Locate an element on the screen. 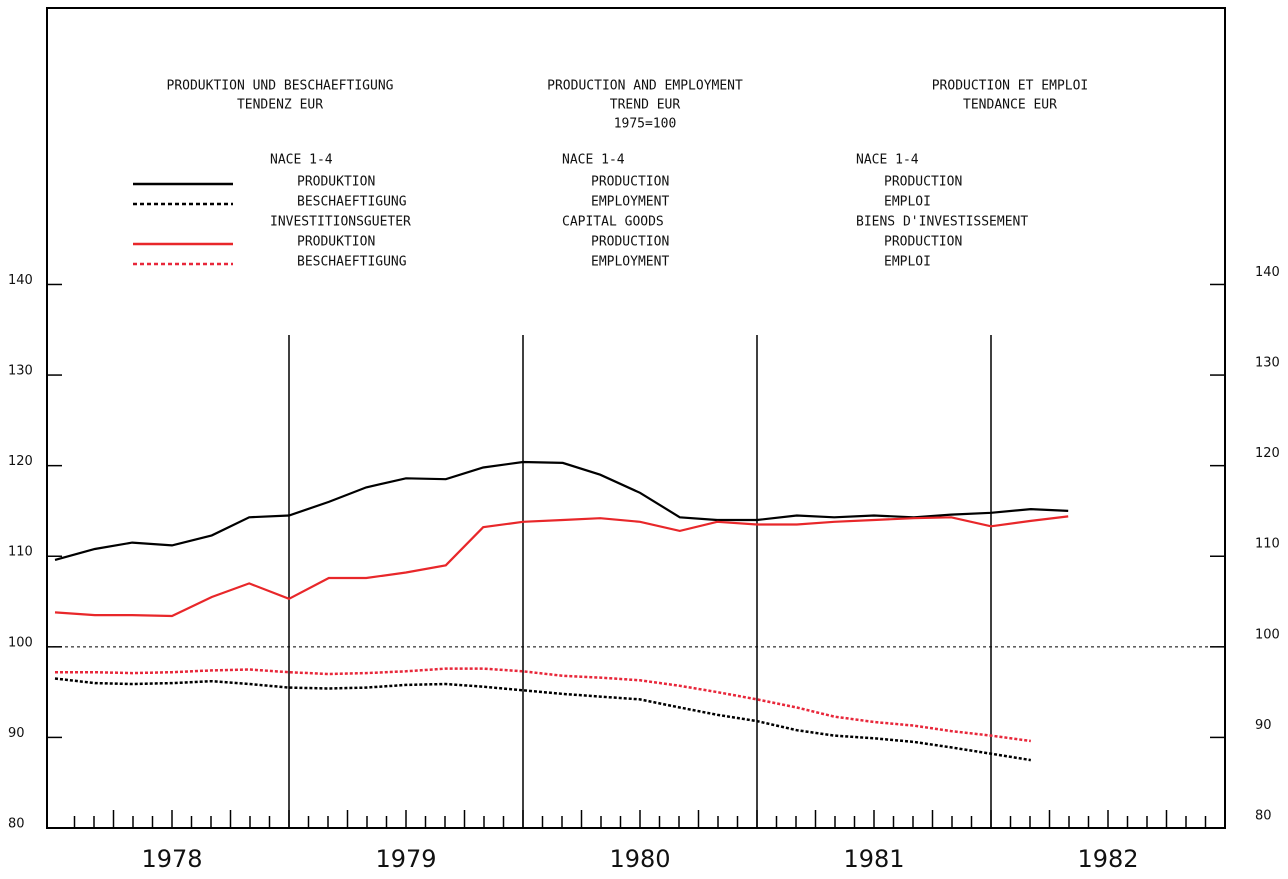  legend-group: CAPITAL GOODS is located at coordinates (613, 222).